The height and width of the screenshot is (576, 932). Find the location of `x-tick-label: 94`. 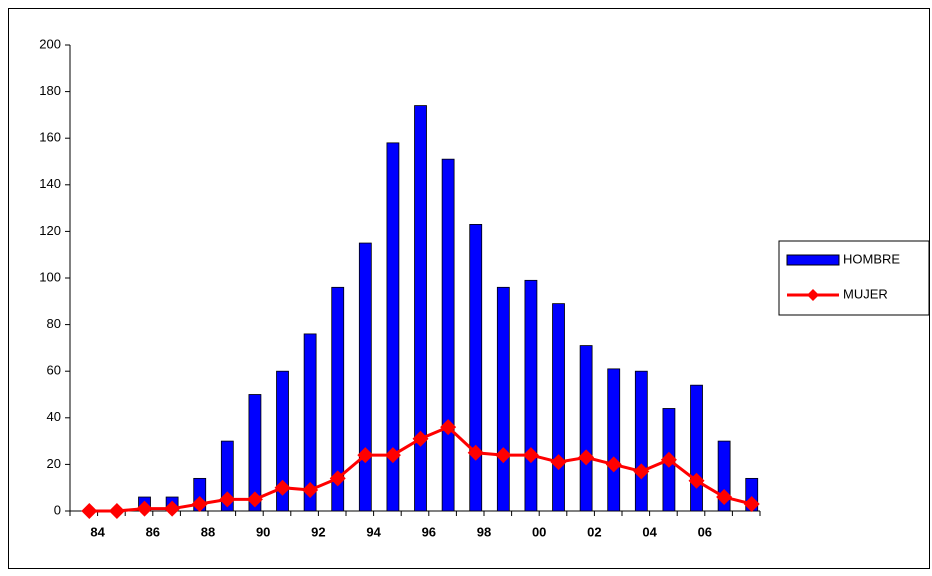

x-tick-label: 94 is located at coordinates (373, 531).